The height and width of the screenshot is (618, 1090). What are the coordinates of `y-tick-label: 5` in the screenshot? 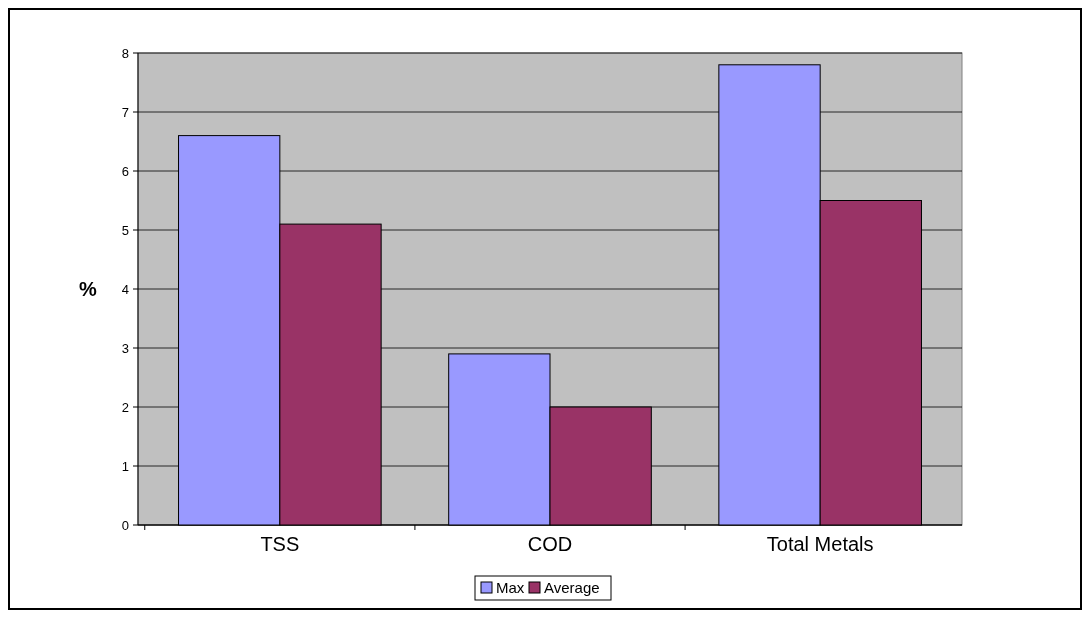 It's located at (125, 230).